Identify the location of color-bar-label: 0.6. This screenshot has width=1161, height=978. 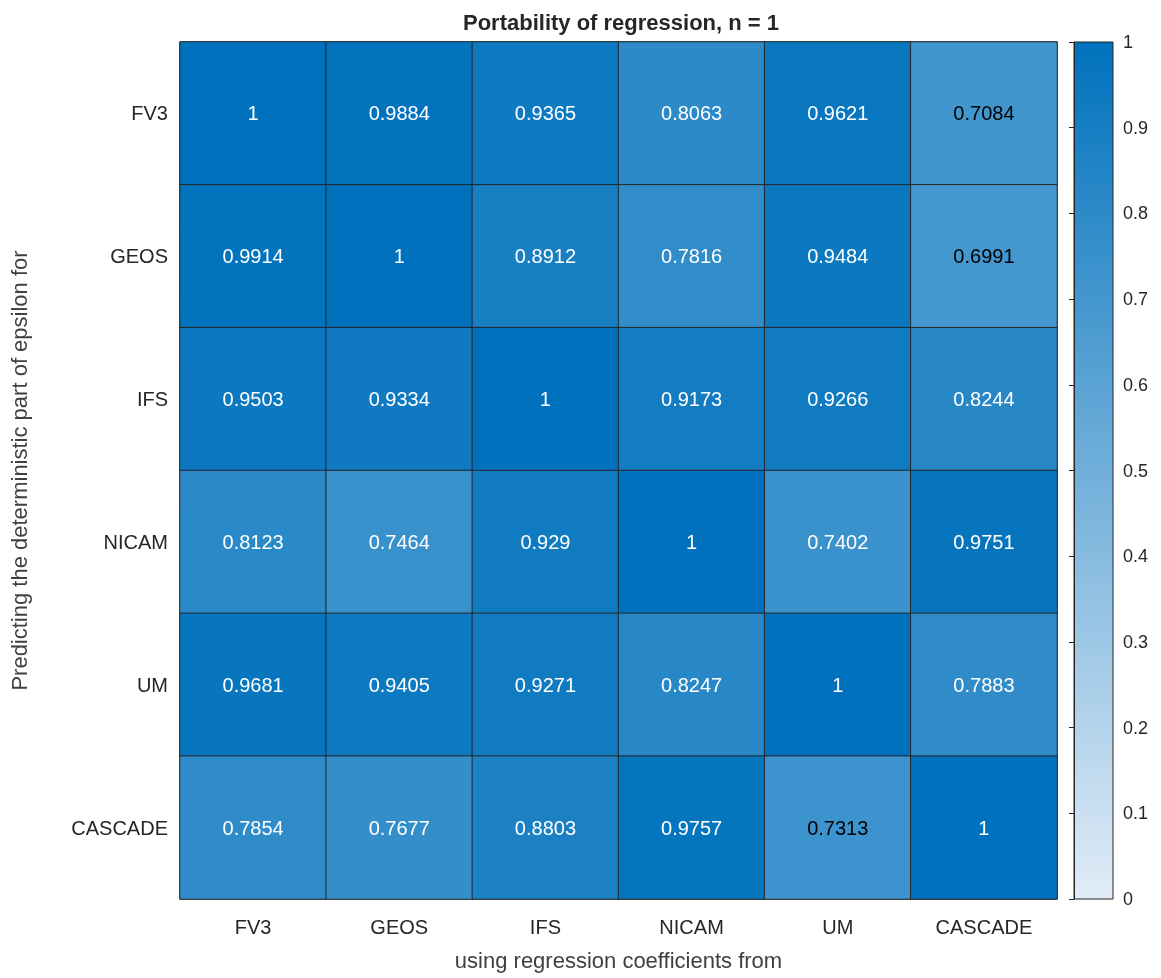
(1136, 384).